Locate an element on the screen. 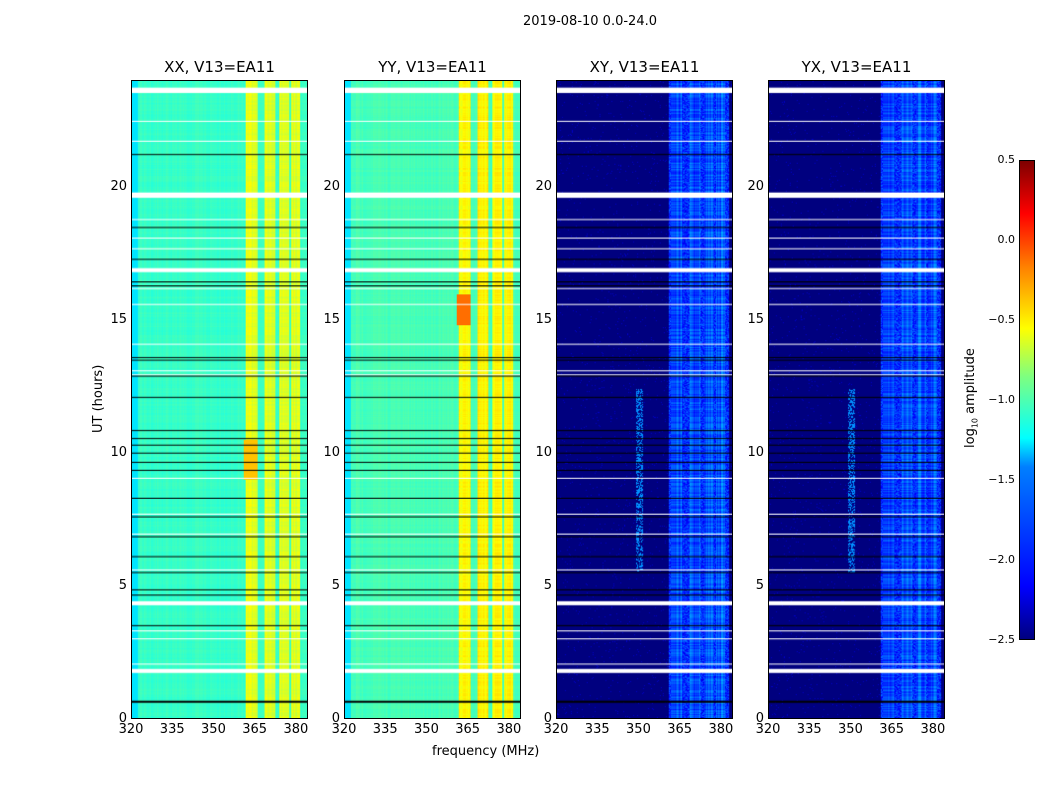 This screenshot has height=800, width=1050. suptitle: 2019-08-10 0.0-24.0 is located at coordinates (590, 21).